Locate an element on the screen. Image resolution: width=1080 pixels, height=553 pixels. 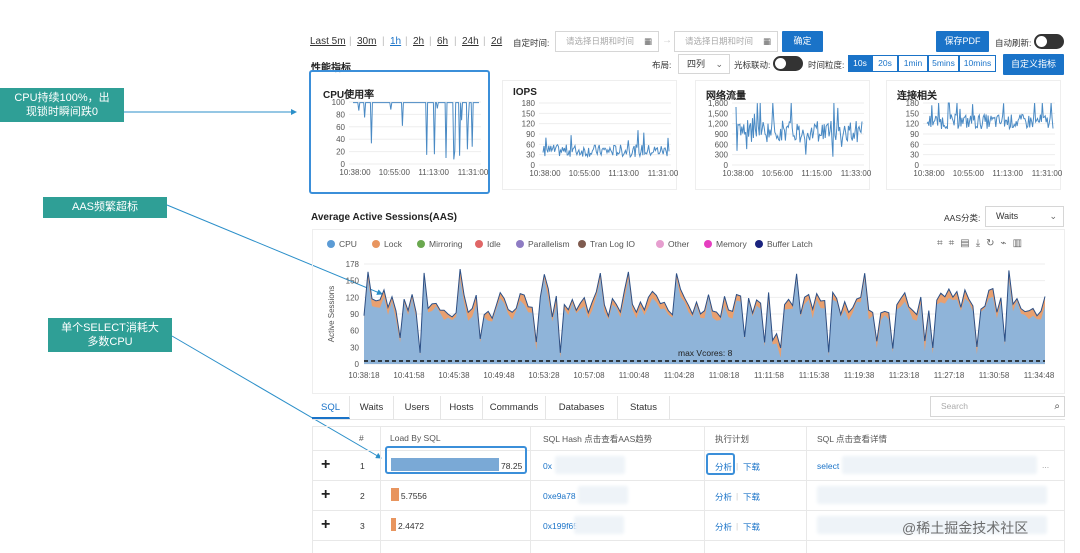
legend-item: Idle is located at coordinates (488, 244).